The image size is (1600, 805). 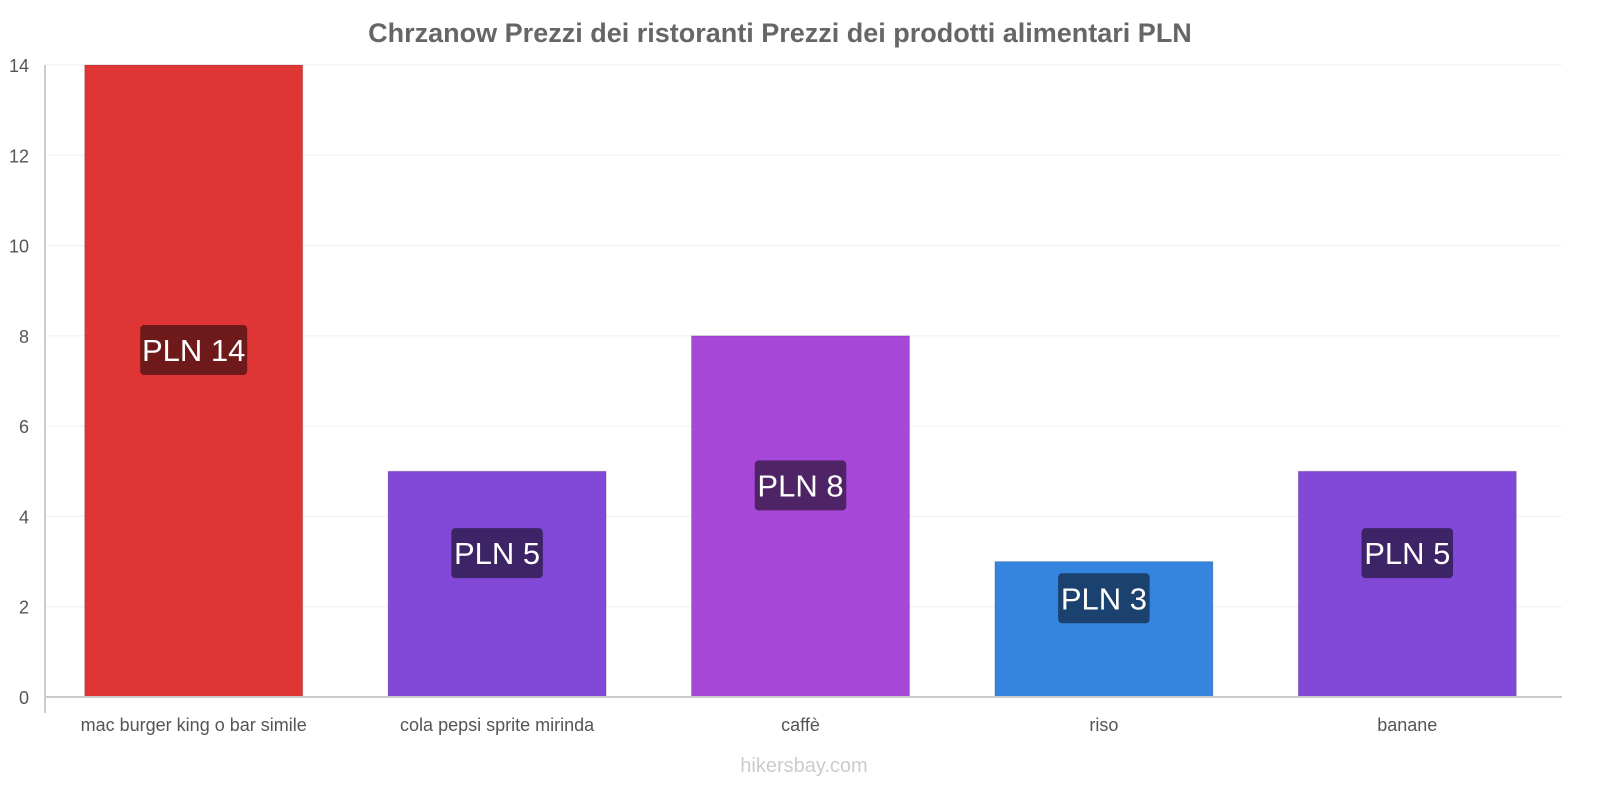 I want to click on data-label: PLN 3, so click(x=1104, y=598).